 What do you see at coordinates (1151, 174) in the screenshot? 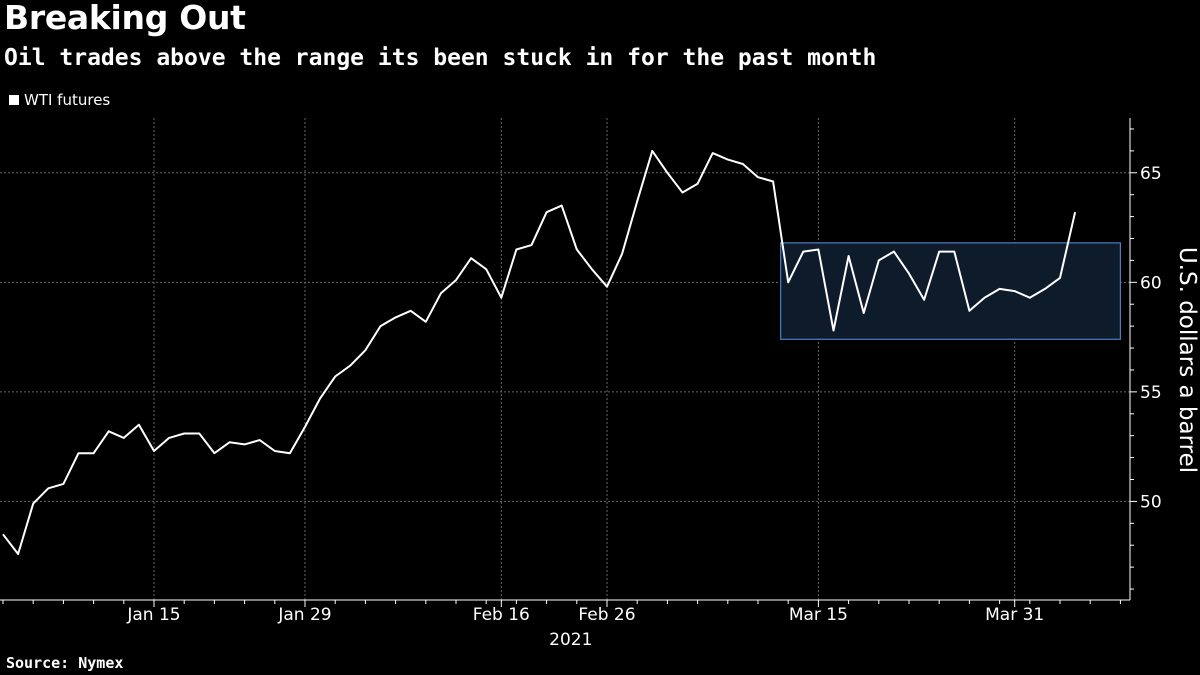
I see `y-tick-label: 65` at bounding box center [1151, 174].